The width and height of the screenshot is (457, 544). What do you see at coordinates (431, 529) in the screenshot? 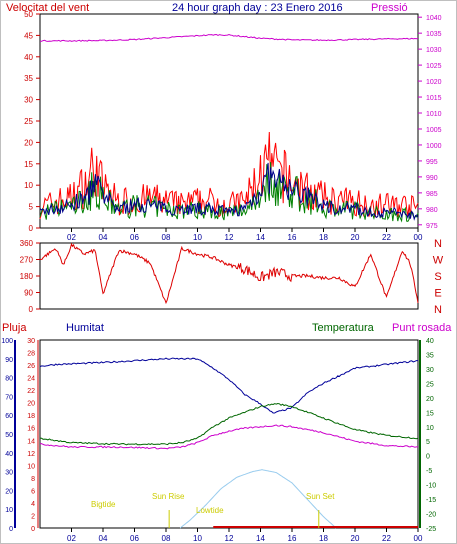
I see `temperature-tick-label: -25` at bounding box center [431, 529].